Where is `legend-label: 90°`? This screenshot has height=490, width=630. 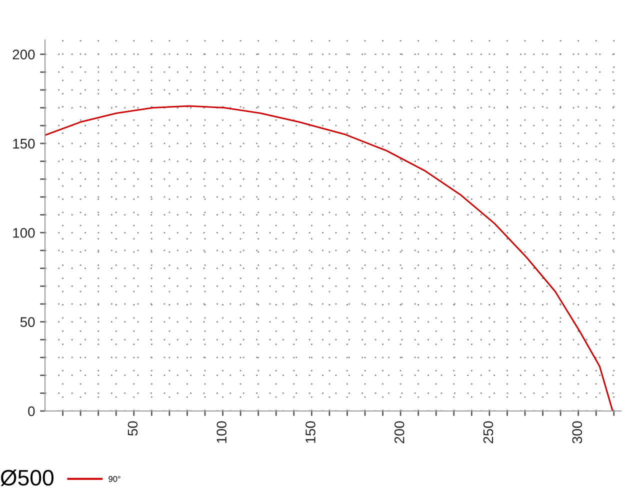
legend-label: 90° is located at coordinates (114, 479).